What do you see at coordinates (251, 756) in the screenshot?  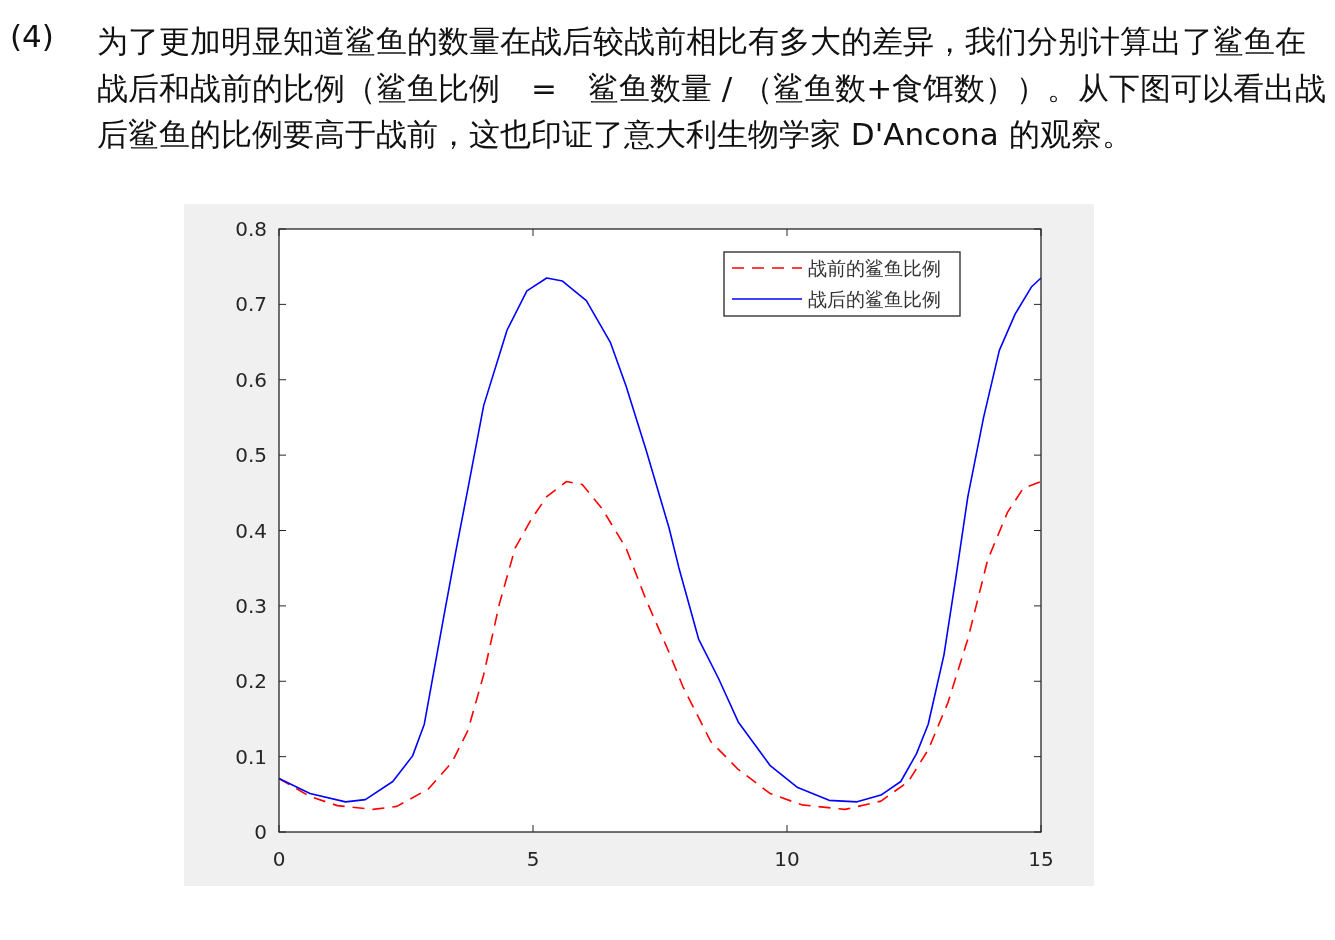 I see `y-tick-label: 0.1` at bounding box center [251, 756].